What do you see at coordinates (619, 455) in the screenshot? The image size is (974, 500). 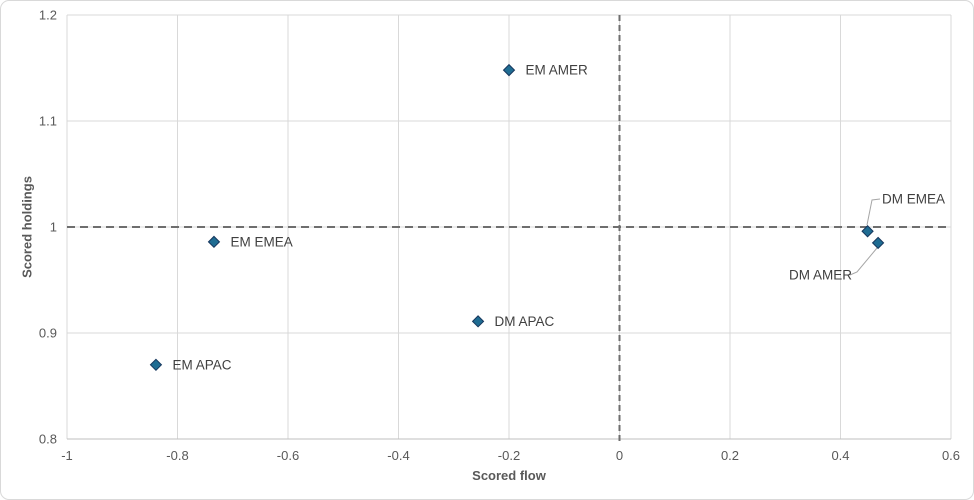 I see `x-tick-label: 0` at bounding box center [619, 455].